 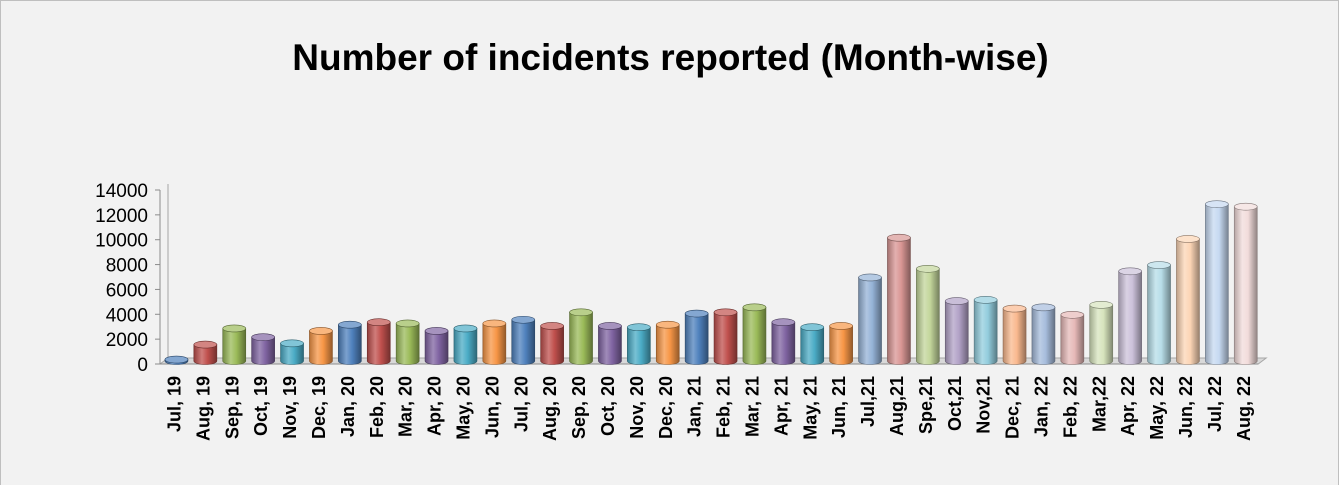 What do you see at coordinates (1157, 408) in the screenshot?
I see `x-tick-label: May, 22` at bounding box center [1157, 408].